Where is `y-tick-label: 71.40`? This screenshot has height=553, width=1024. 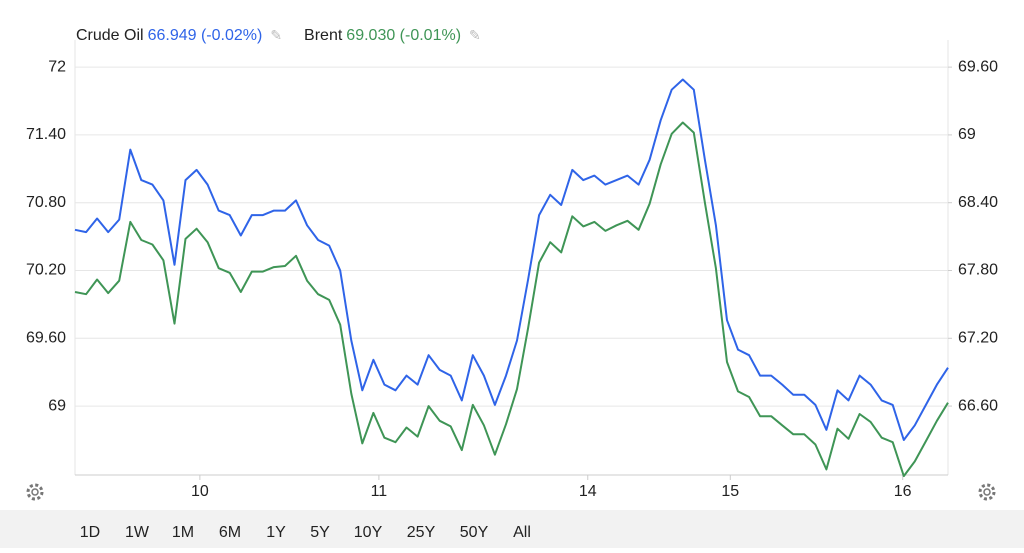 y-tick-label: 71.40 is located at coordinates (46, 134).